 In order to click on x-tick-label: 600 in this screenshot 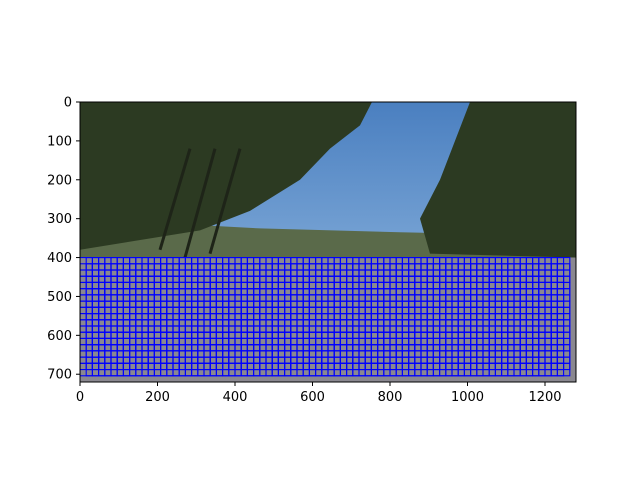, I will do `click(312, 397)`.